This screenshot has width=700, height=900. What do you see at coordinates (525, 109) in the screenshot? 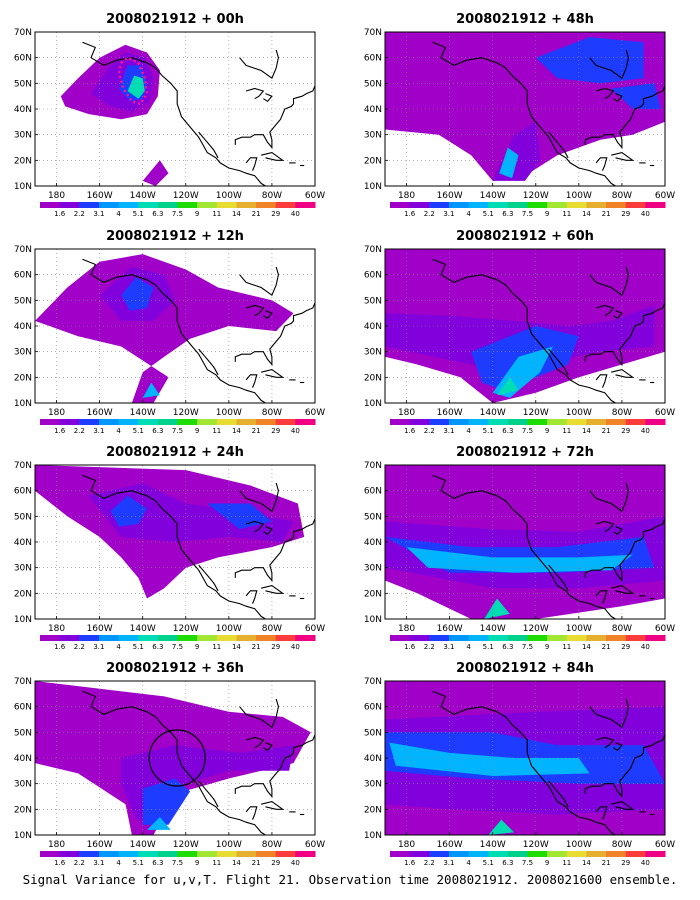
I see `grid-lines` at bounding box center [525, 109].